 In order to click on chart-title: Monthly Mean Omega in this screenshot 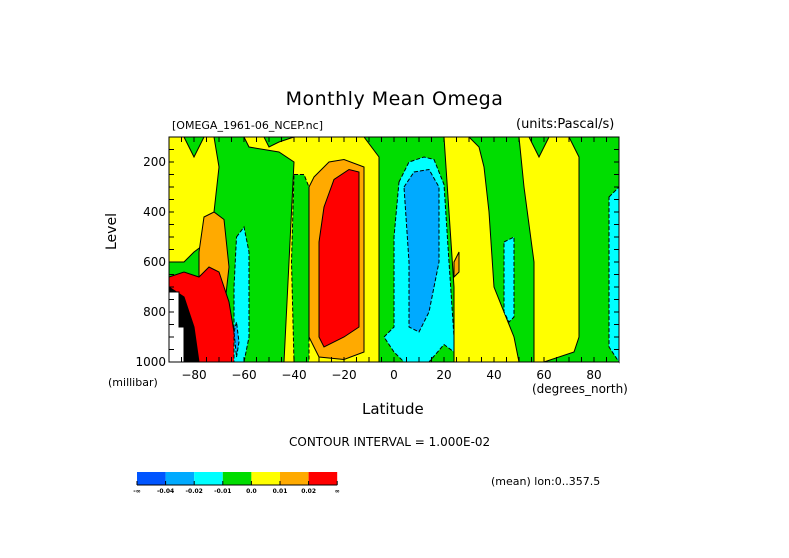, I will do `click(394, 99)`.